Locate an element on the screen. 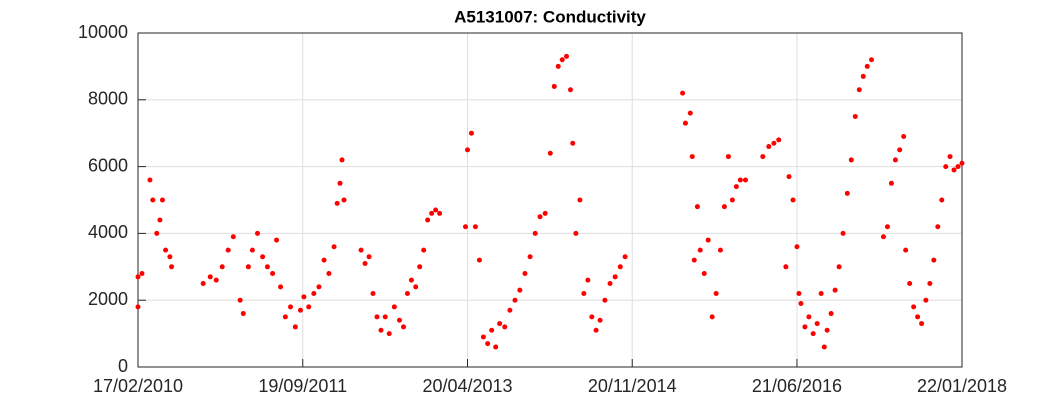 The width and height of the screenshot is (1063, 413). x-tick-label: 20/11/2014 is located at coordinates (632, 386).